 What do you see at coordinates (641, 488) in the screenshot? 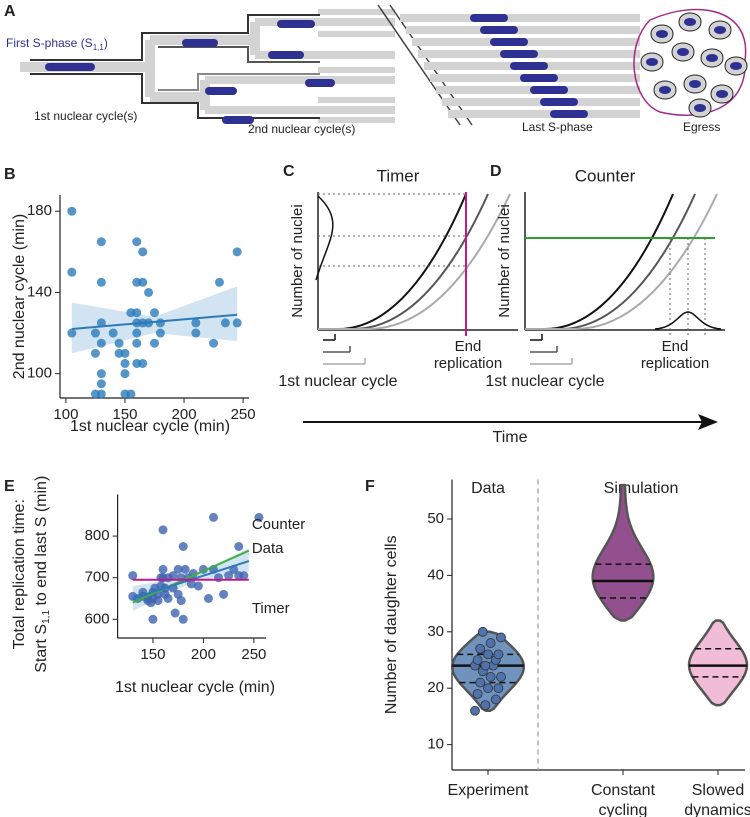
I see `section-label: Simulation` at bounding box center [641, 488].